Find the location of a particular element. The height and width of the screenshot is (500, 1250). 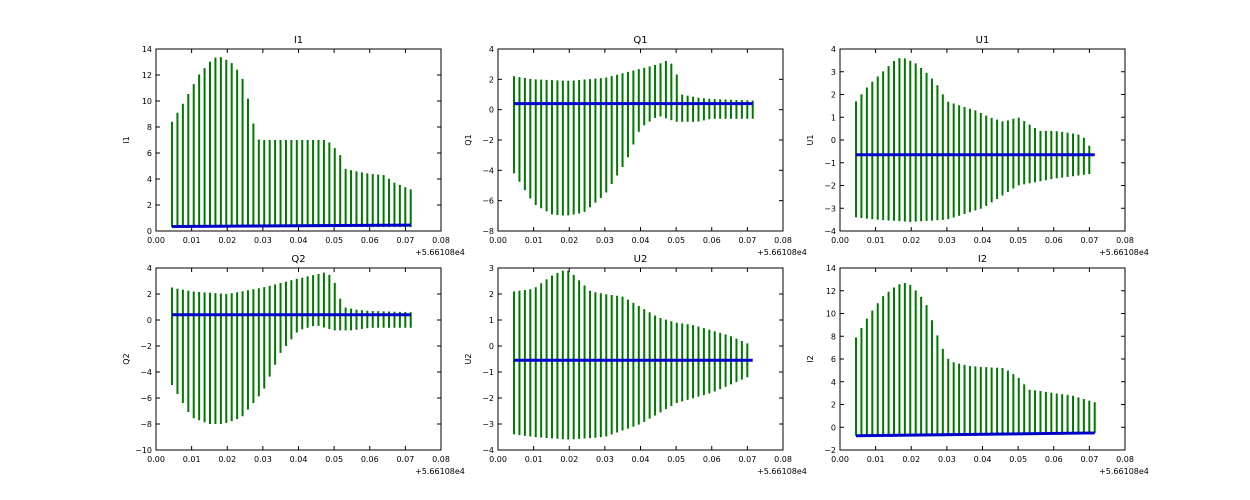

y-tick-label: 12 is located at coordinates (147, 75).